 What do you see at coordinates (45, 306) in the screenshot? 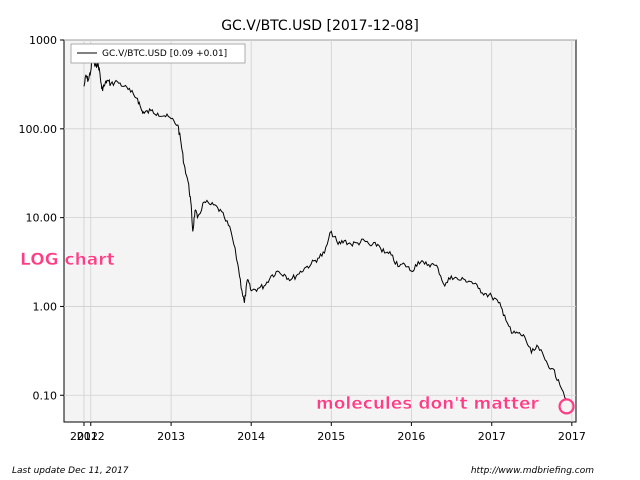
I see `y-tick-label: 1.00` at bounding box center [45, 306].